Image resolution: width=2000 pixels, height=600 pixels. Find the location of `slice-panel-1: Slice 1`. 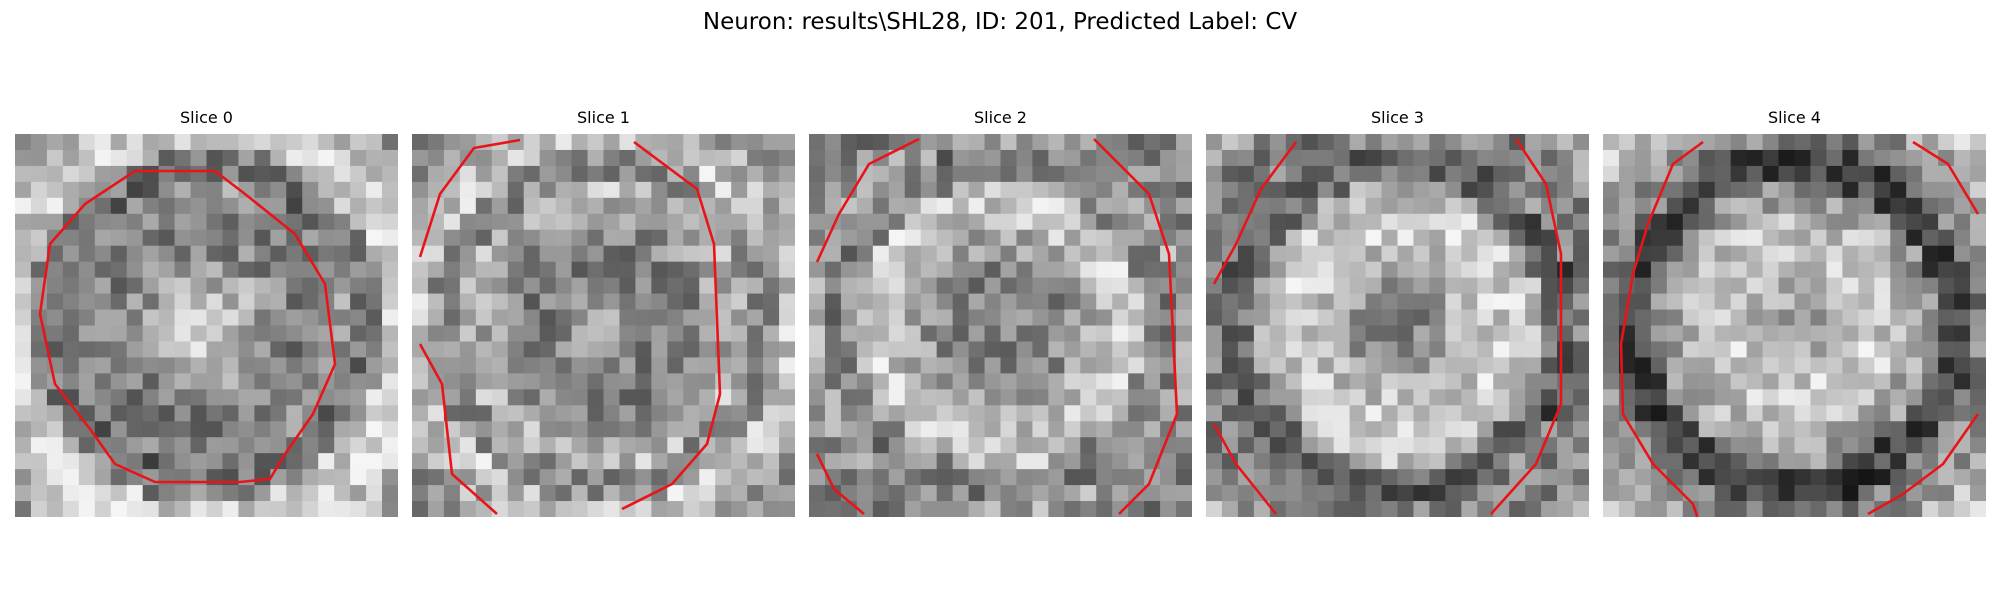

slice-panel-1: Slice 1 is located at coordinates (603, 312).